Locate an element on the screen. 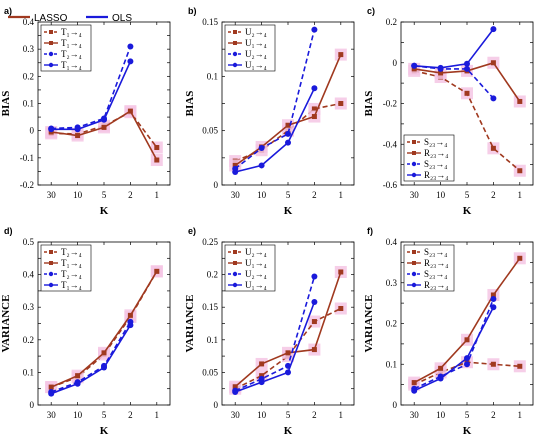 The image size is (550, 439). panel-letter: d) is located at coordinates (8, 231).